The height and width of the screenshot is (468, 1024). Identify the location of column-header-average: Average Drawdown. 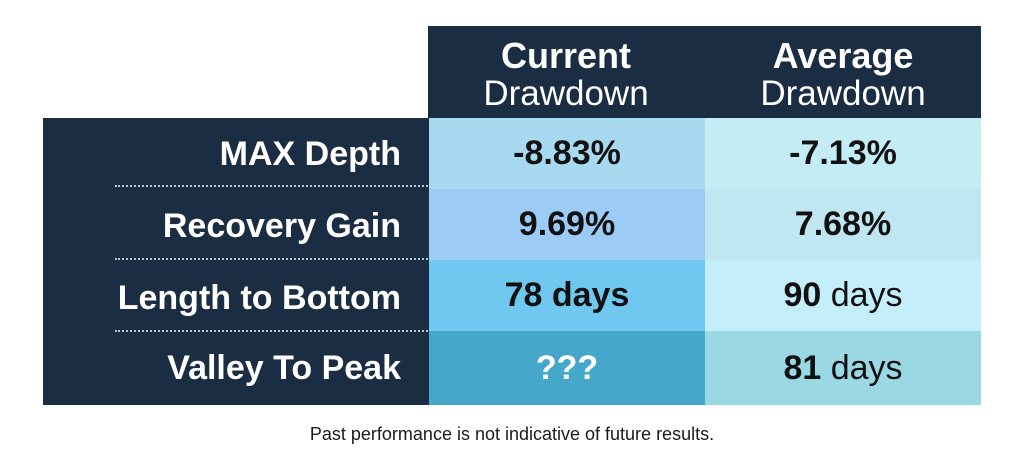
(843, 72).